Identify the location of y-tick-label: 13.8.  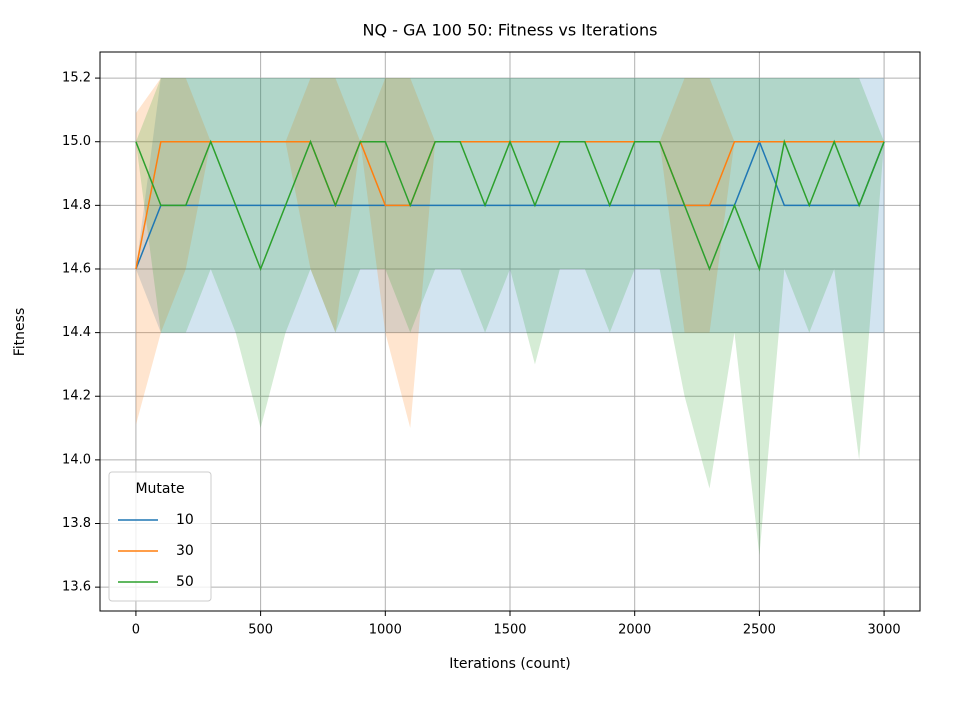
(76, 523).